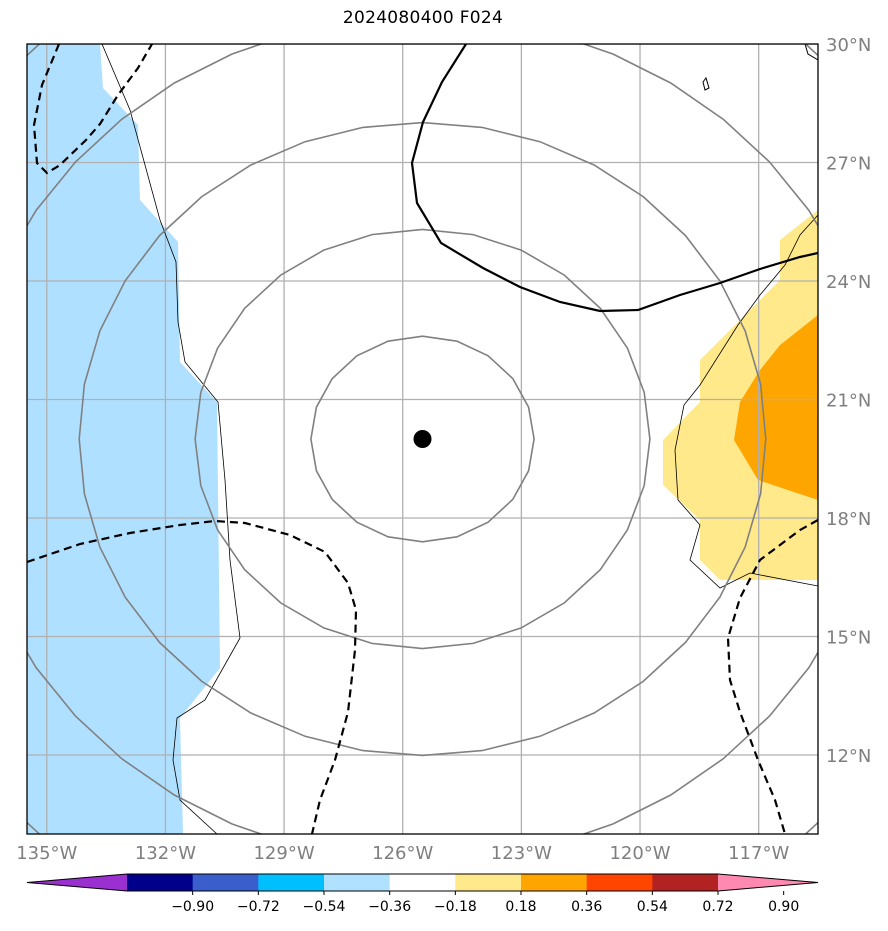 The image size is (888, 931). Describe the element at coordinates (402, 853) in the screenshot. I see `lon-label: 126°W` at that location.